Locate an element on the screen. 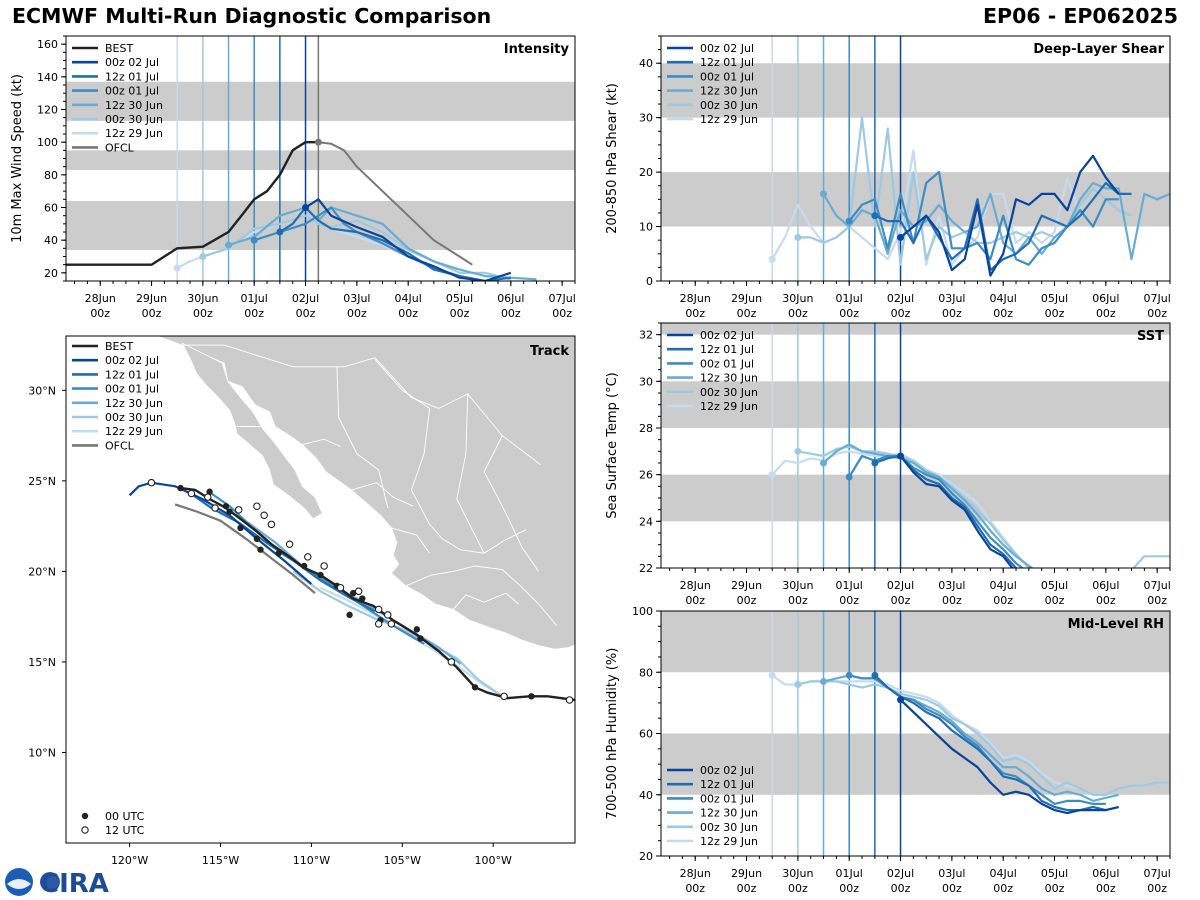 The height and width of the screenshot is (900, 1200). x-tick-label-date: 05Jul is located at coordinates (1054, 873).